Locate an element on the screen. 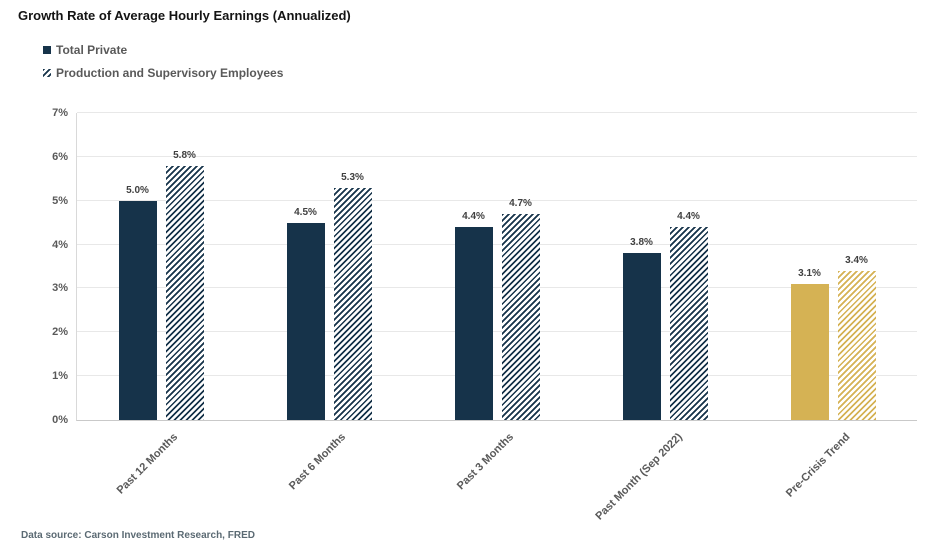 The height and width of the screenshot is (560, 936). legend-swatch-solid-icon is located at coordinates (47, 49).